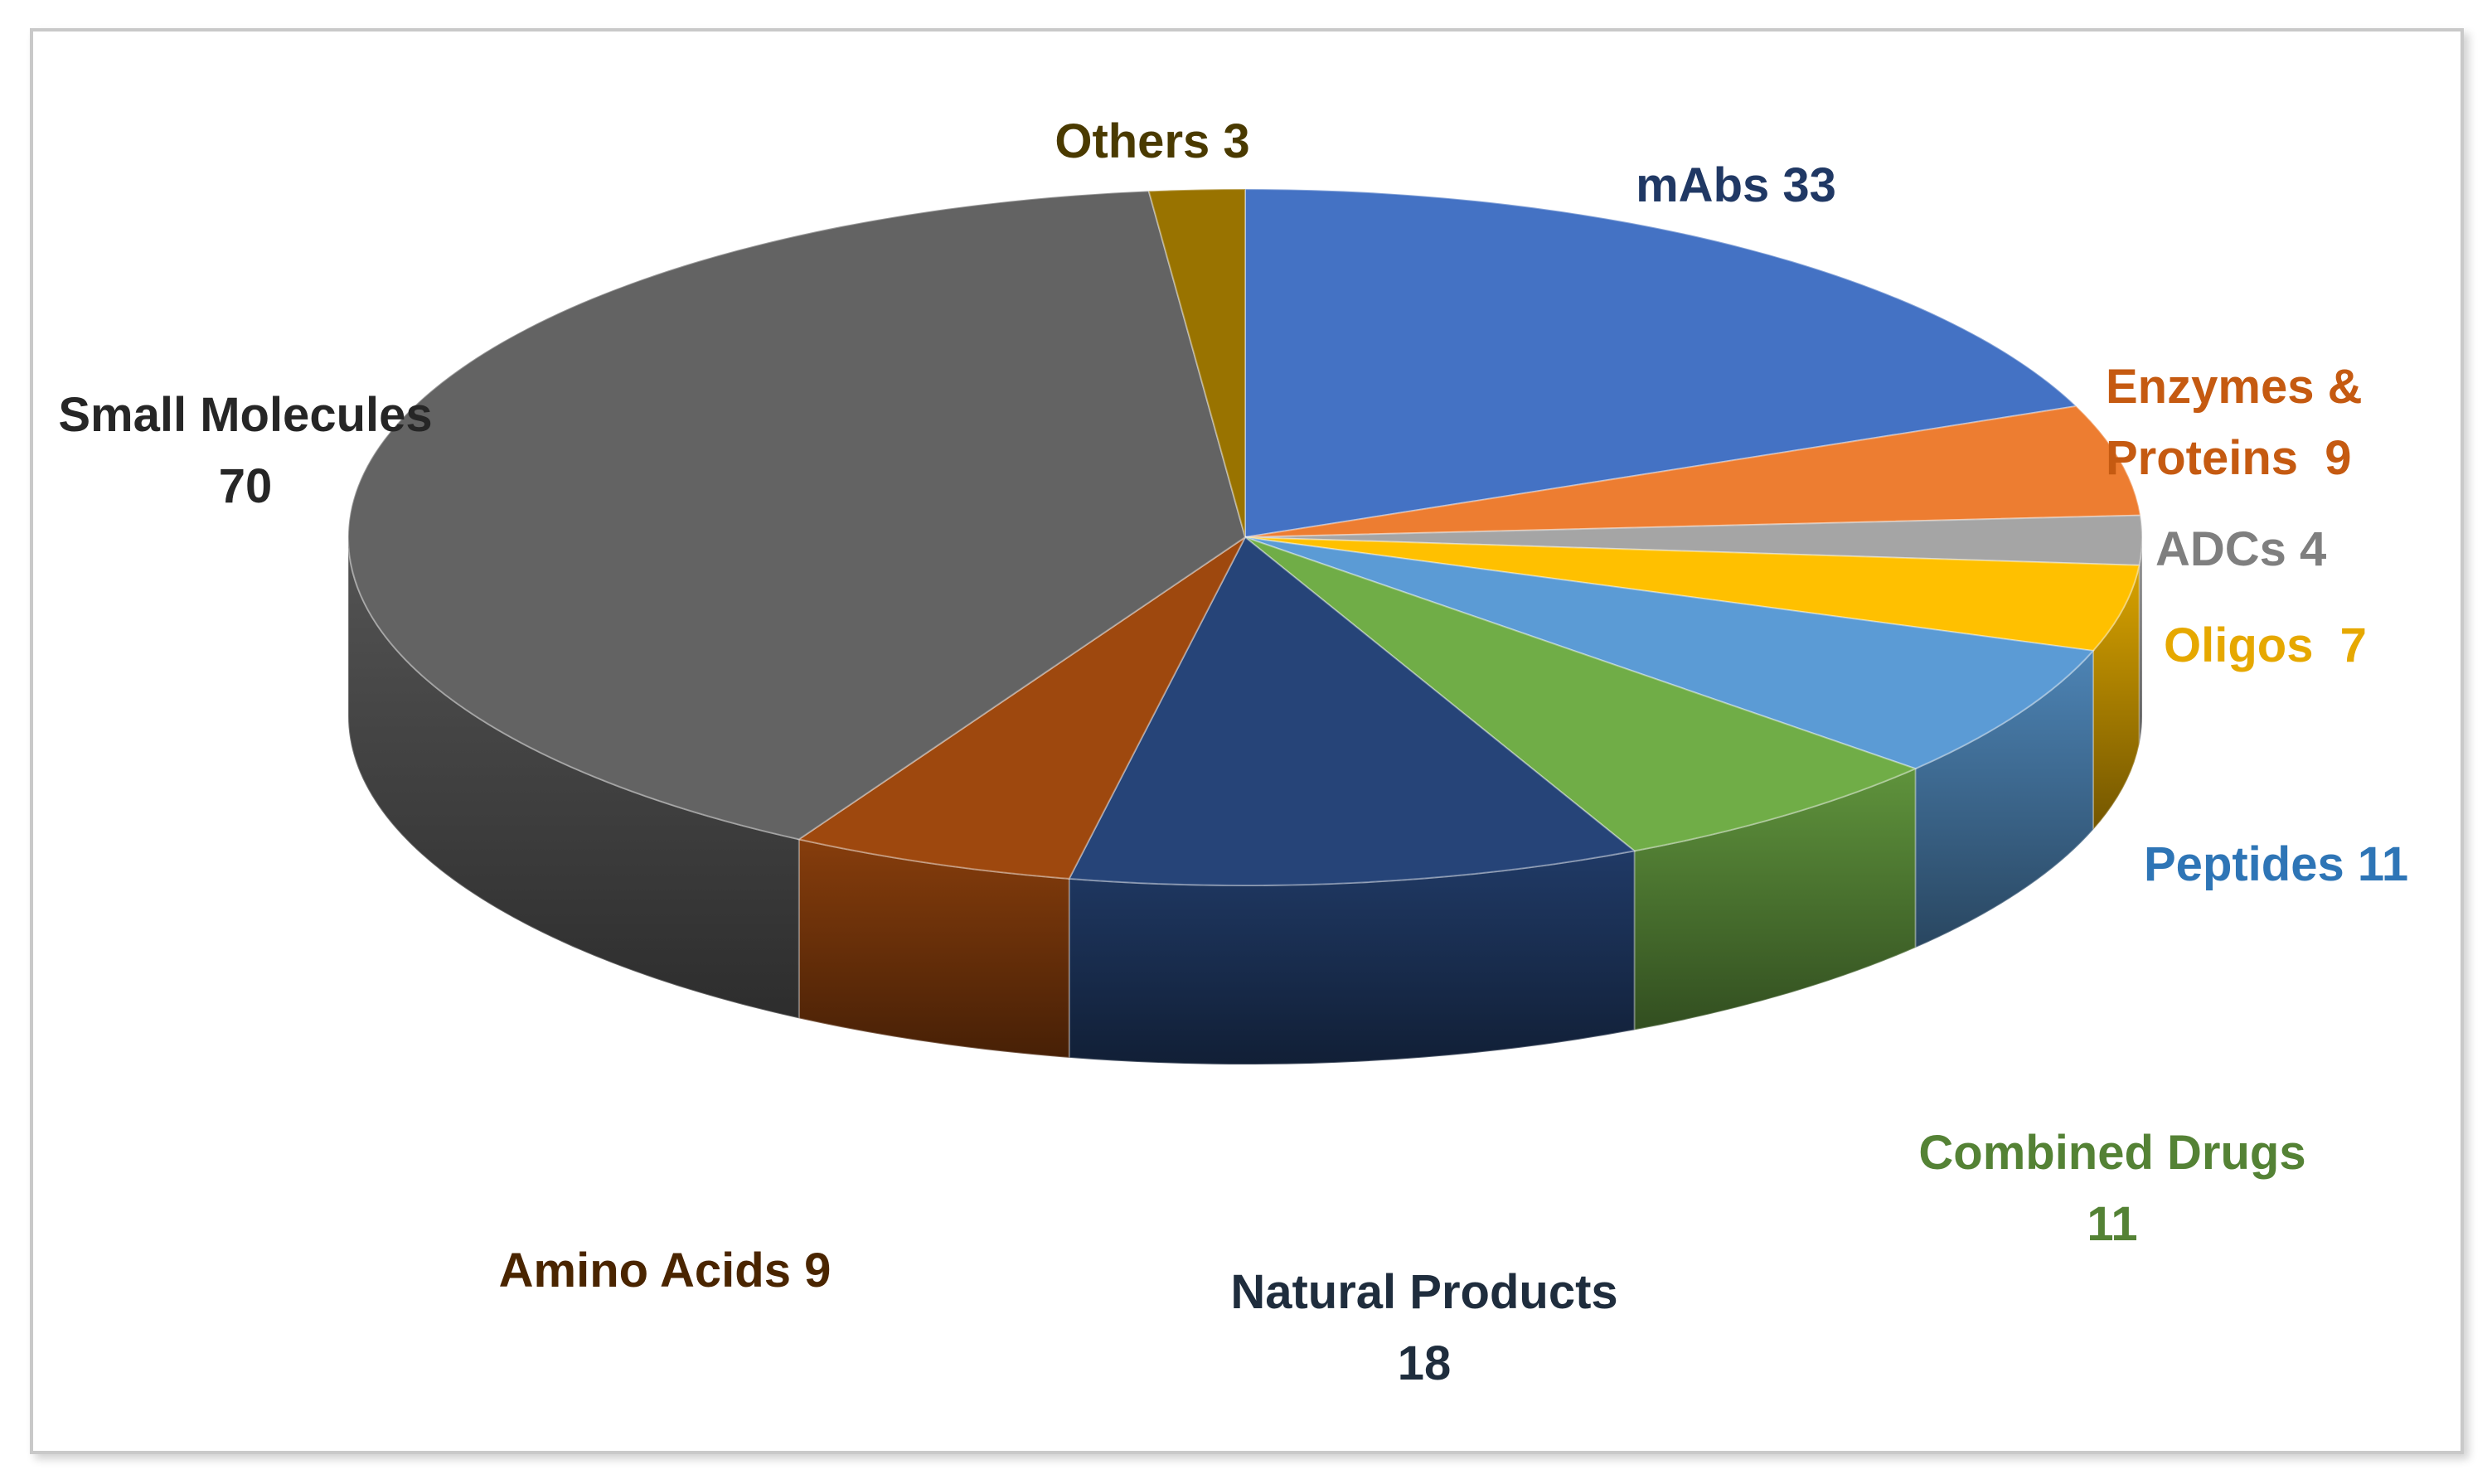 This screenshot has height=1484, width=2492. What do you see at coordinates (1736, 185) in the screenshot?
I see `slice-label-mabs: mAbs 33` at bounding box center [1736, 185].